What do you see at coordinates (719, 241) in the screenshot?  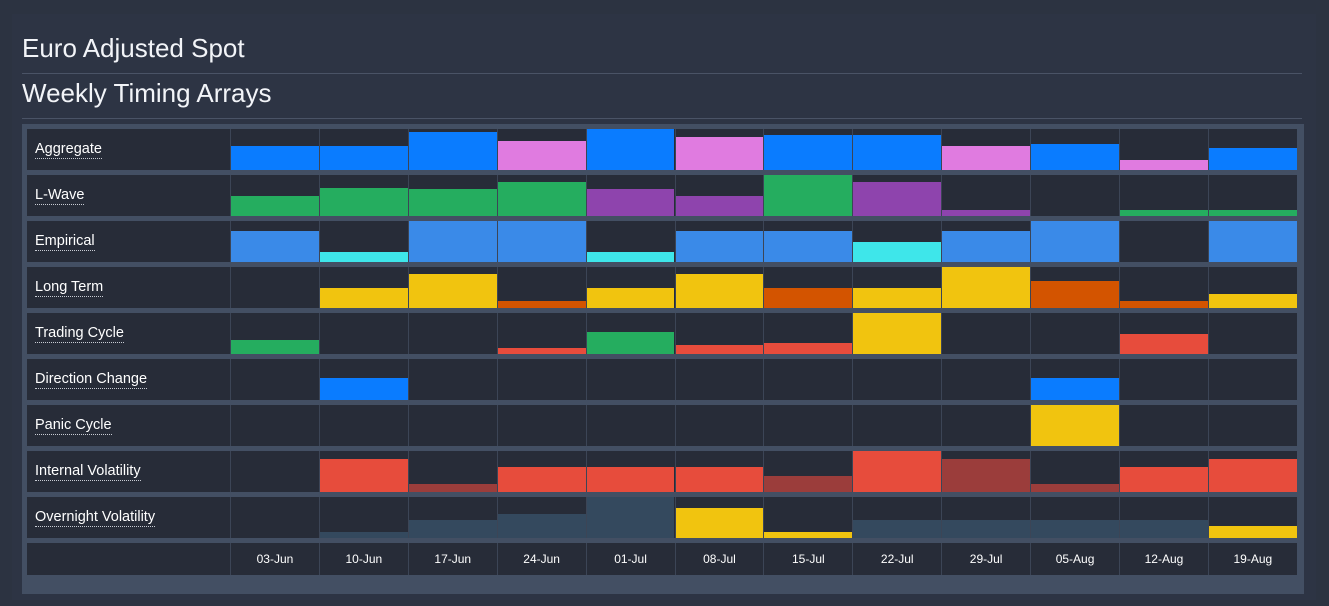 I see `cell-empirical-08-jul` at bounding box center [719, 241].